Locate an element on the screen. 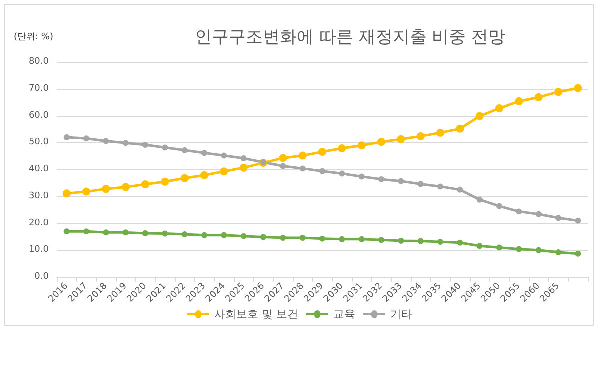 Image resolution: width=600 pixels, height=367 pixels. y-tick-label: 70.0 is located at coordinates (39, 89).